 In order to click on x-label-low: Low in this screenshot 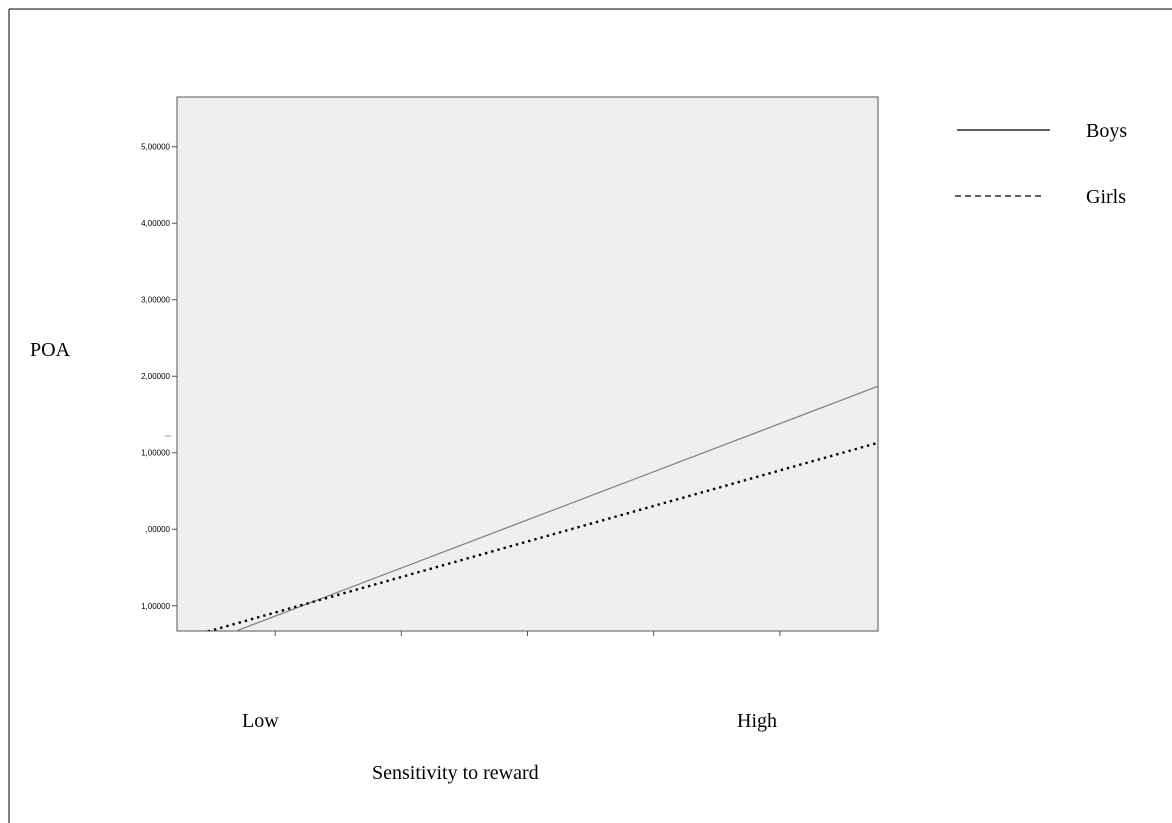, I will do `click(260, 721)`.